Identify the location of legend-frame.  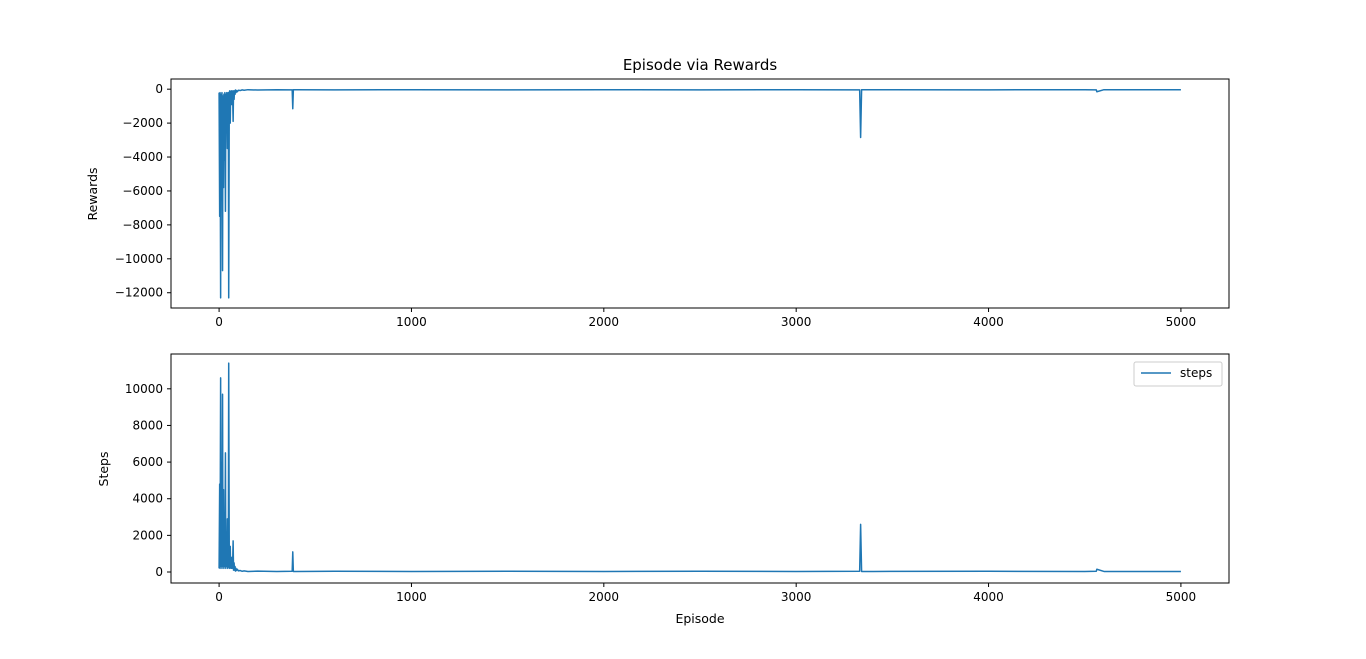
(1178, 374).